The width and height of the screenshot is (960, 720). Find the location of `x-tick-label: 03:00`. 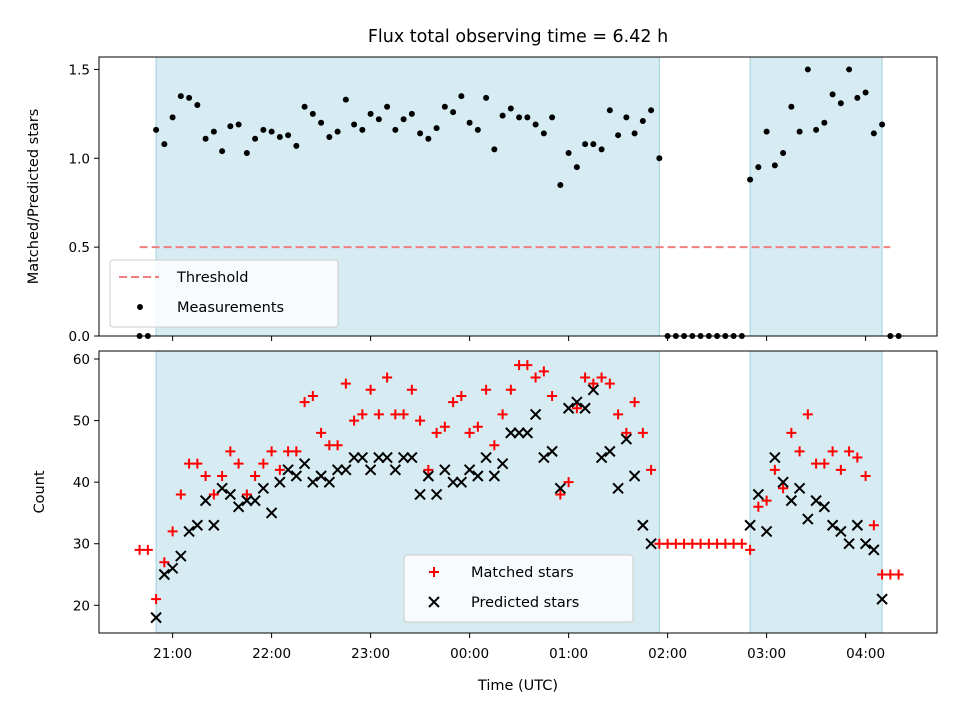

x-tick-label: 03:00 is located at coordinates (766, 654).